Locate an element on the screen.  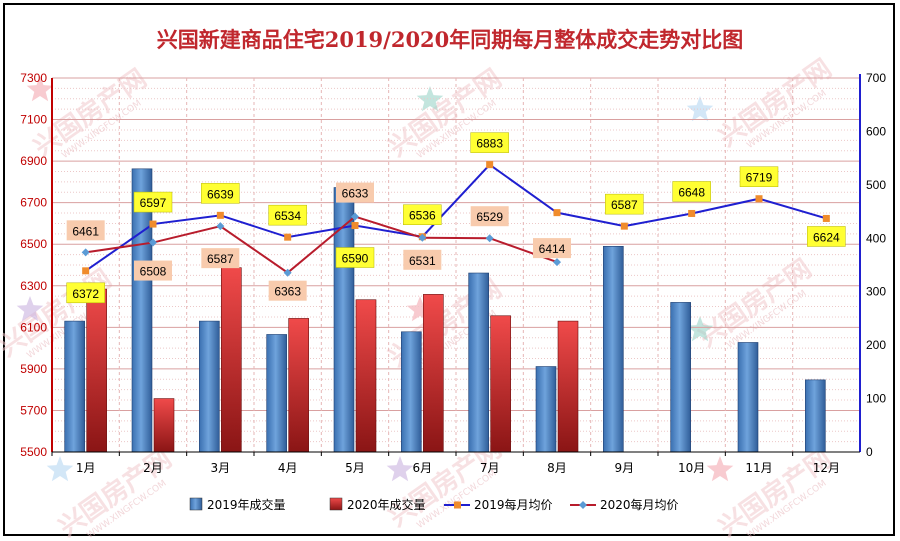
data-label: 6531 is located at coordinates (422, 259).